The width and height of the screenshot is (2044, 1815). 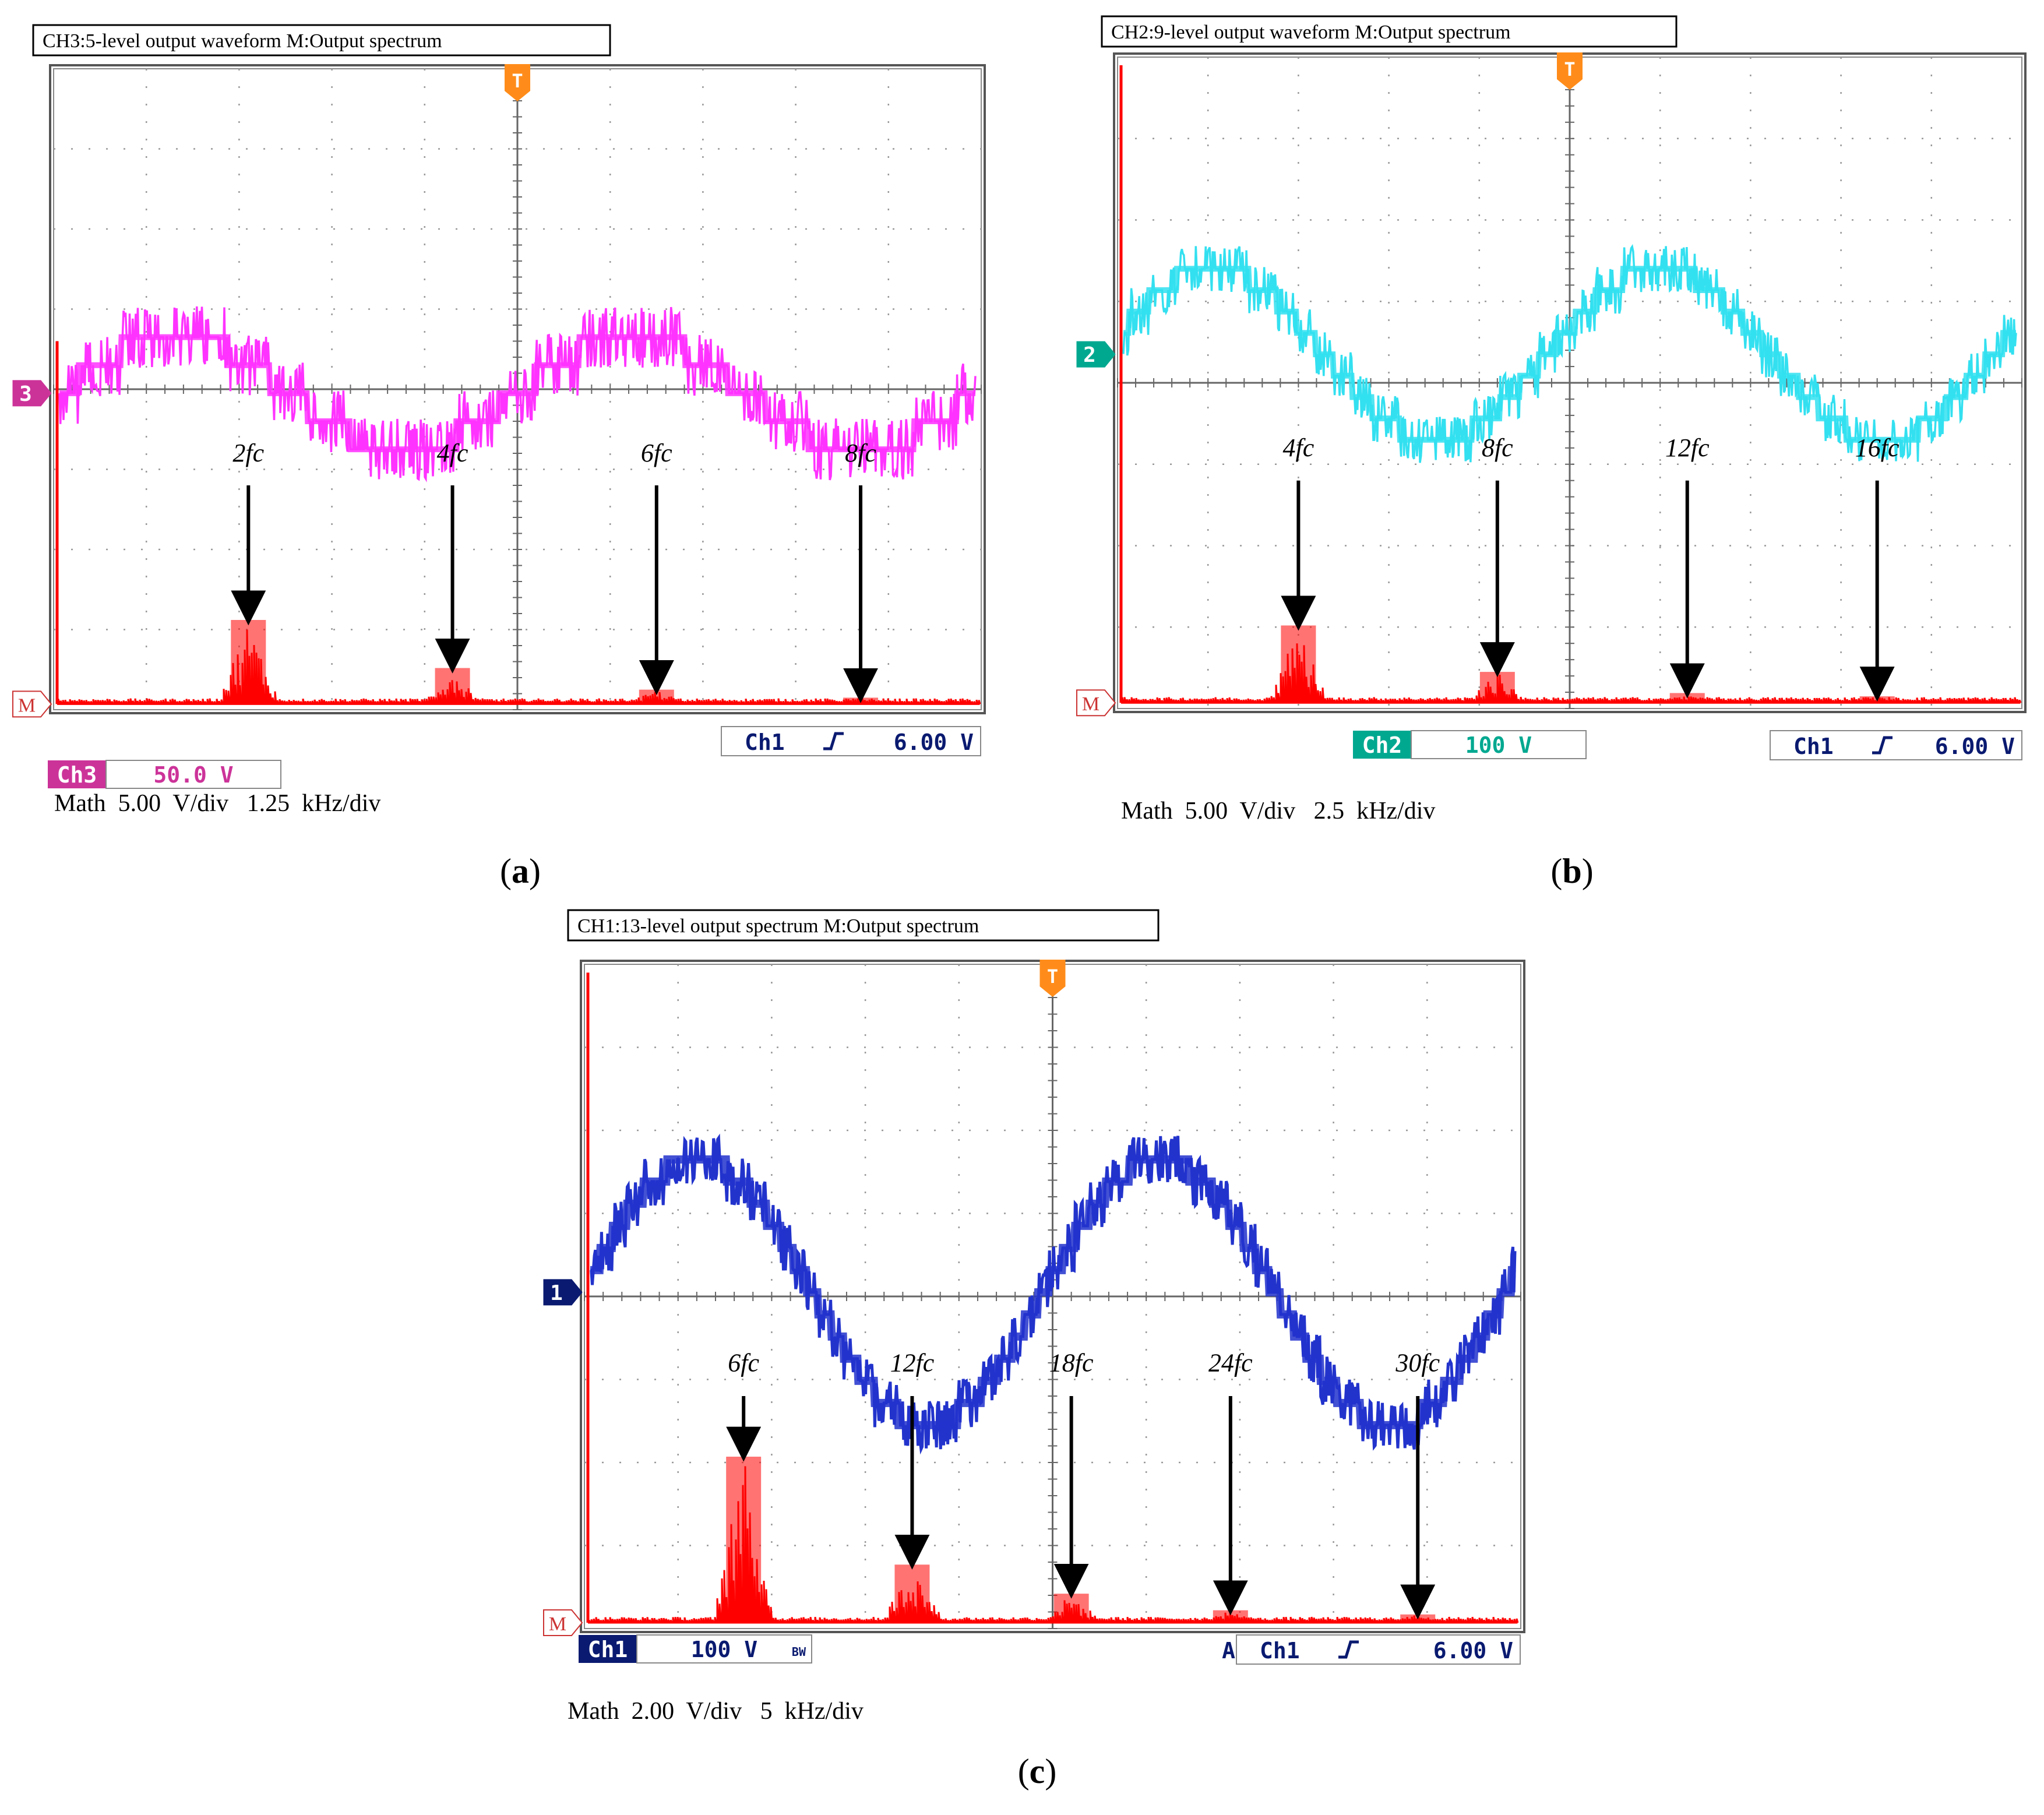 What do you see at coordinates (1228, 1651) in the screenshot?
I see `acquisition-mark: A` at bounding box center [1228, 1651].